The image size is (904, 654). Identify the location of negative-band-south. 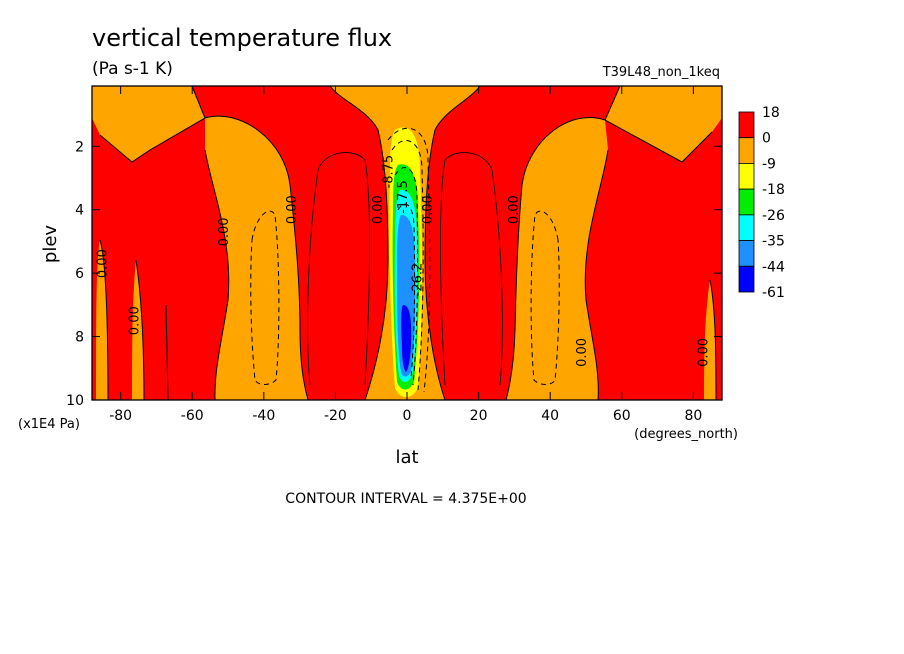
(256, 258).